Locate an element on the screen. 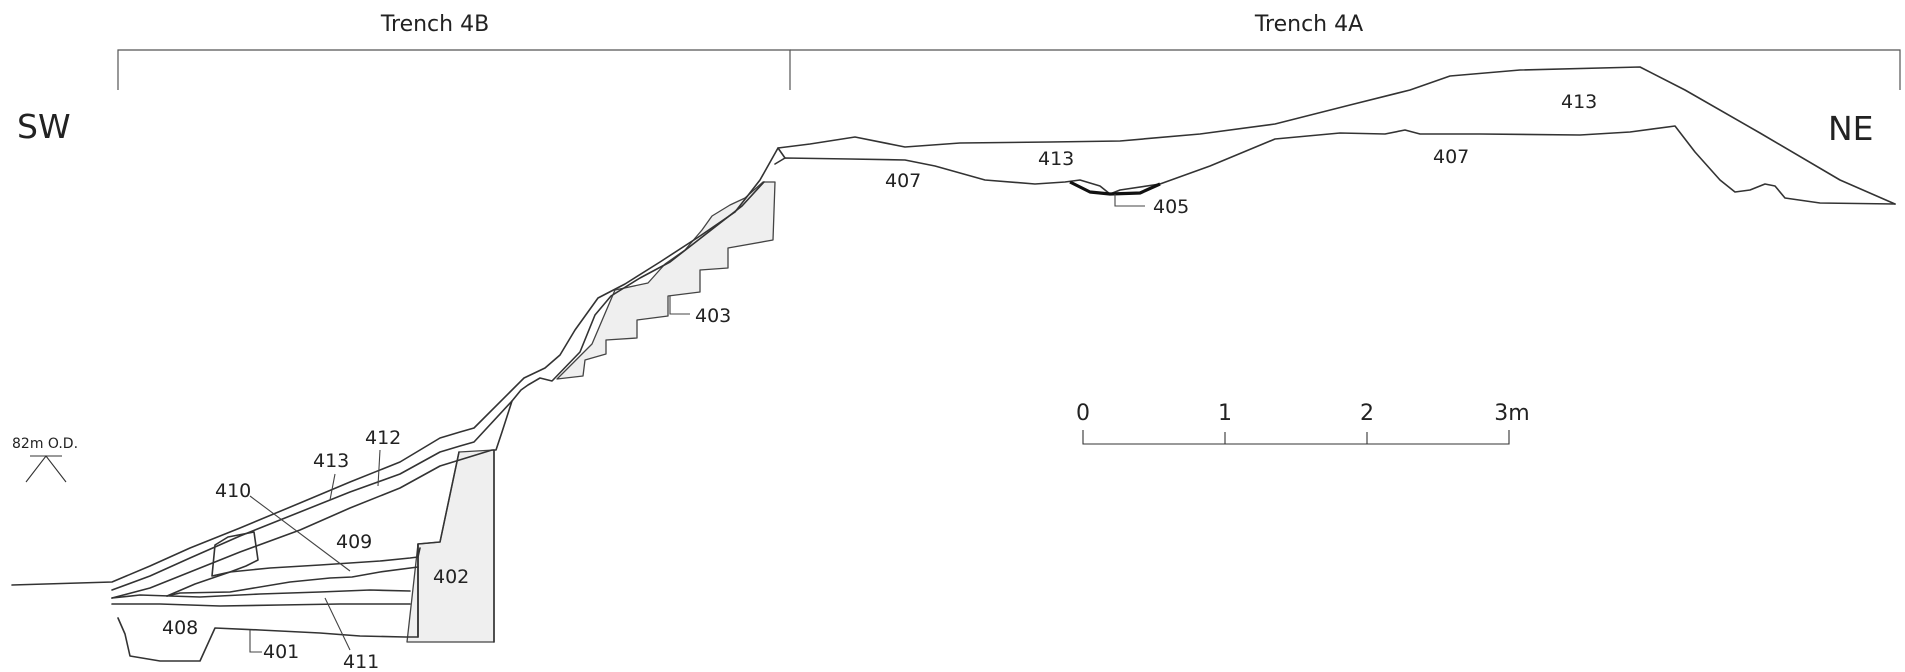  context-label-412: 412 is located at coordinates (383, 438).